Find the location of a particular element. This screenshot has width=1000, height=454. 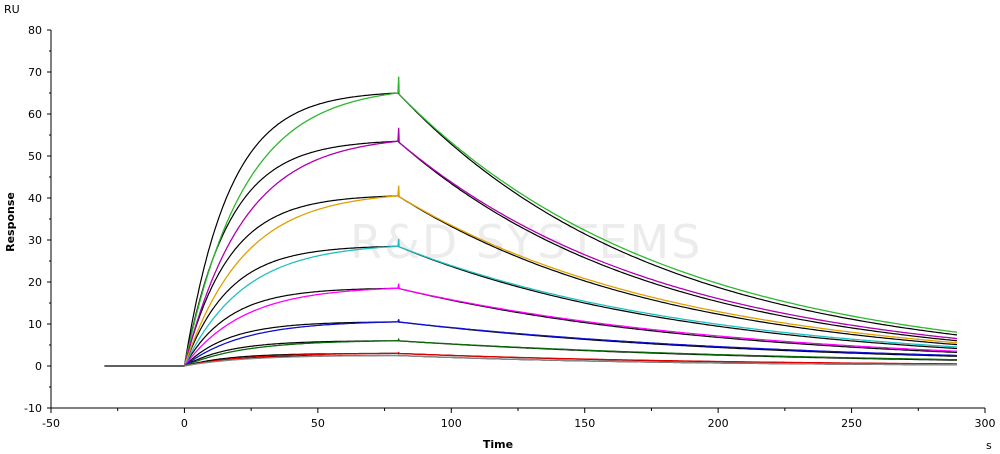

y-unit-label: RU is located at coordinates (12, 9).